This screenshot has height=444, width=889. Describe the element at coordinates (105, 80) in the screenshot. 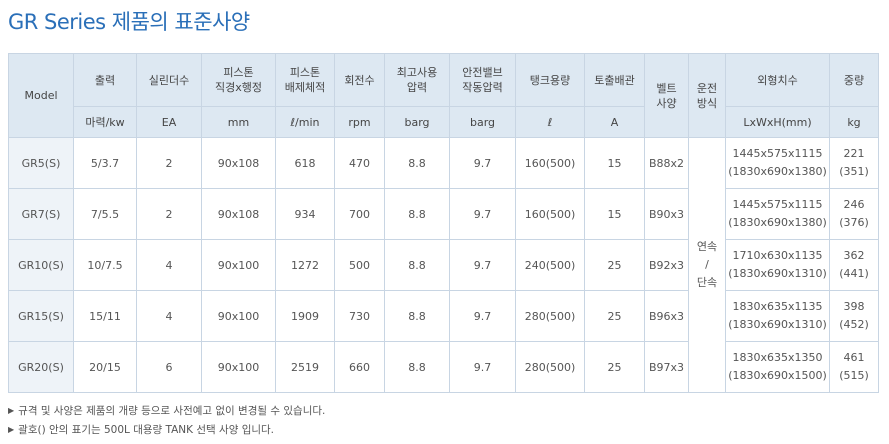

I see `header-output: 출력` at that location.